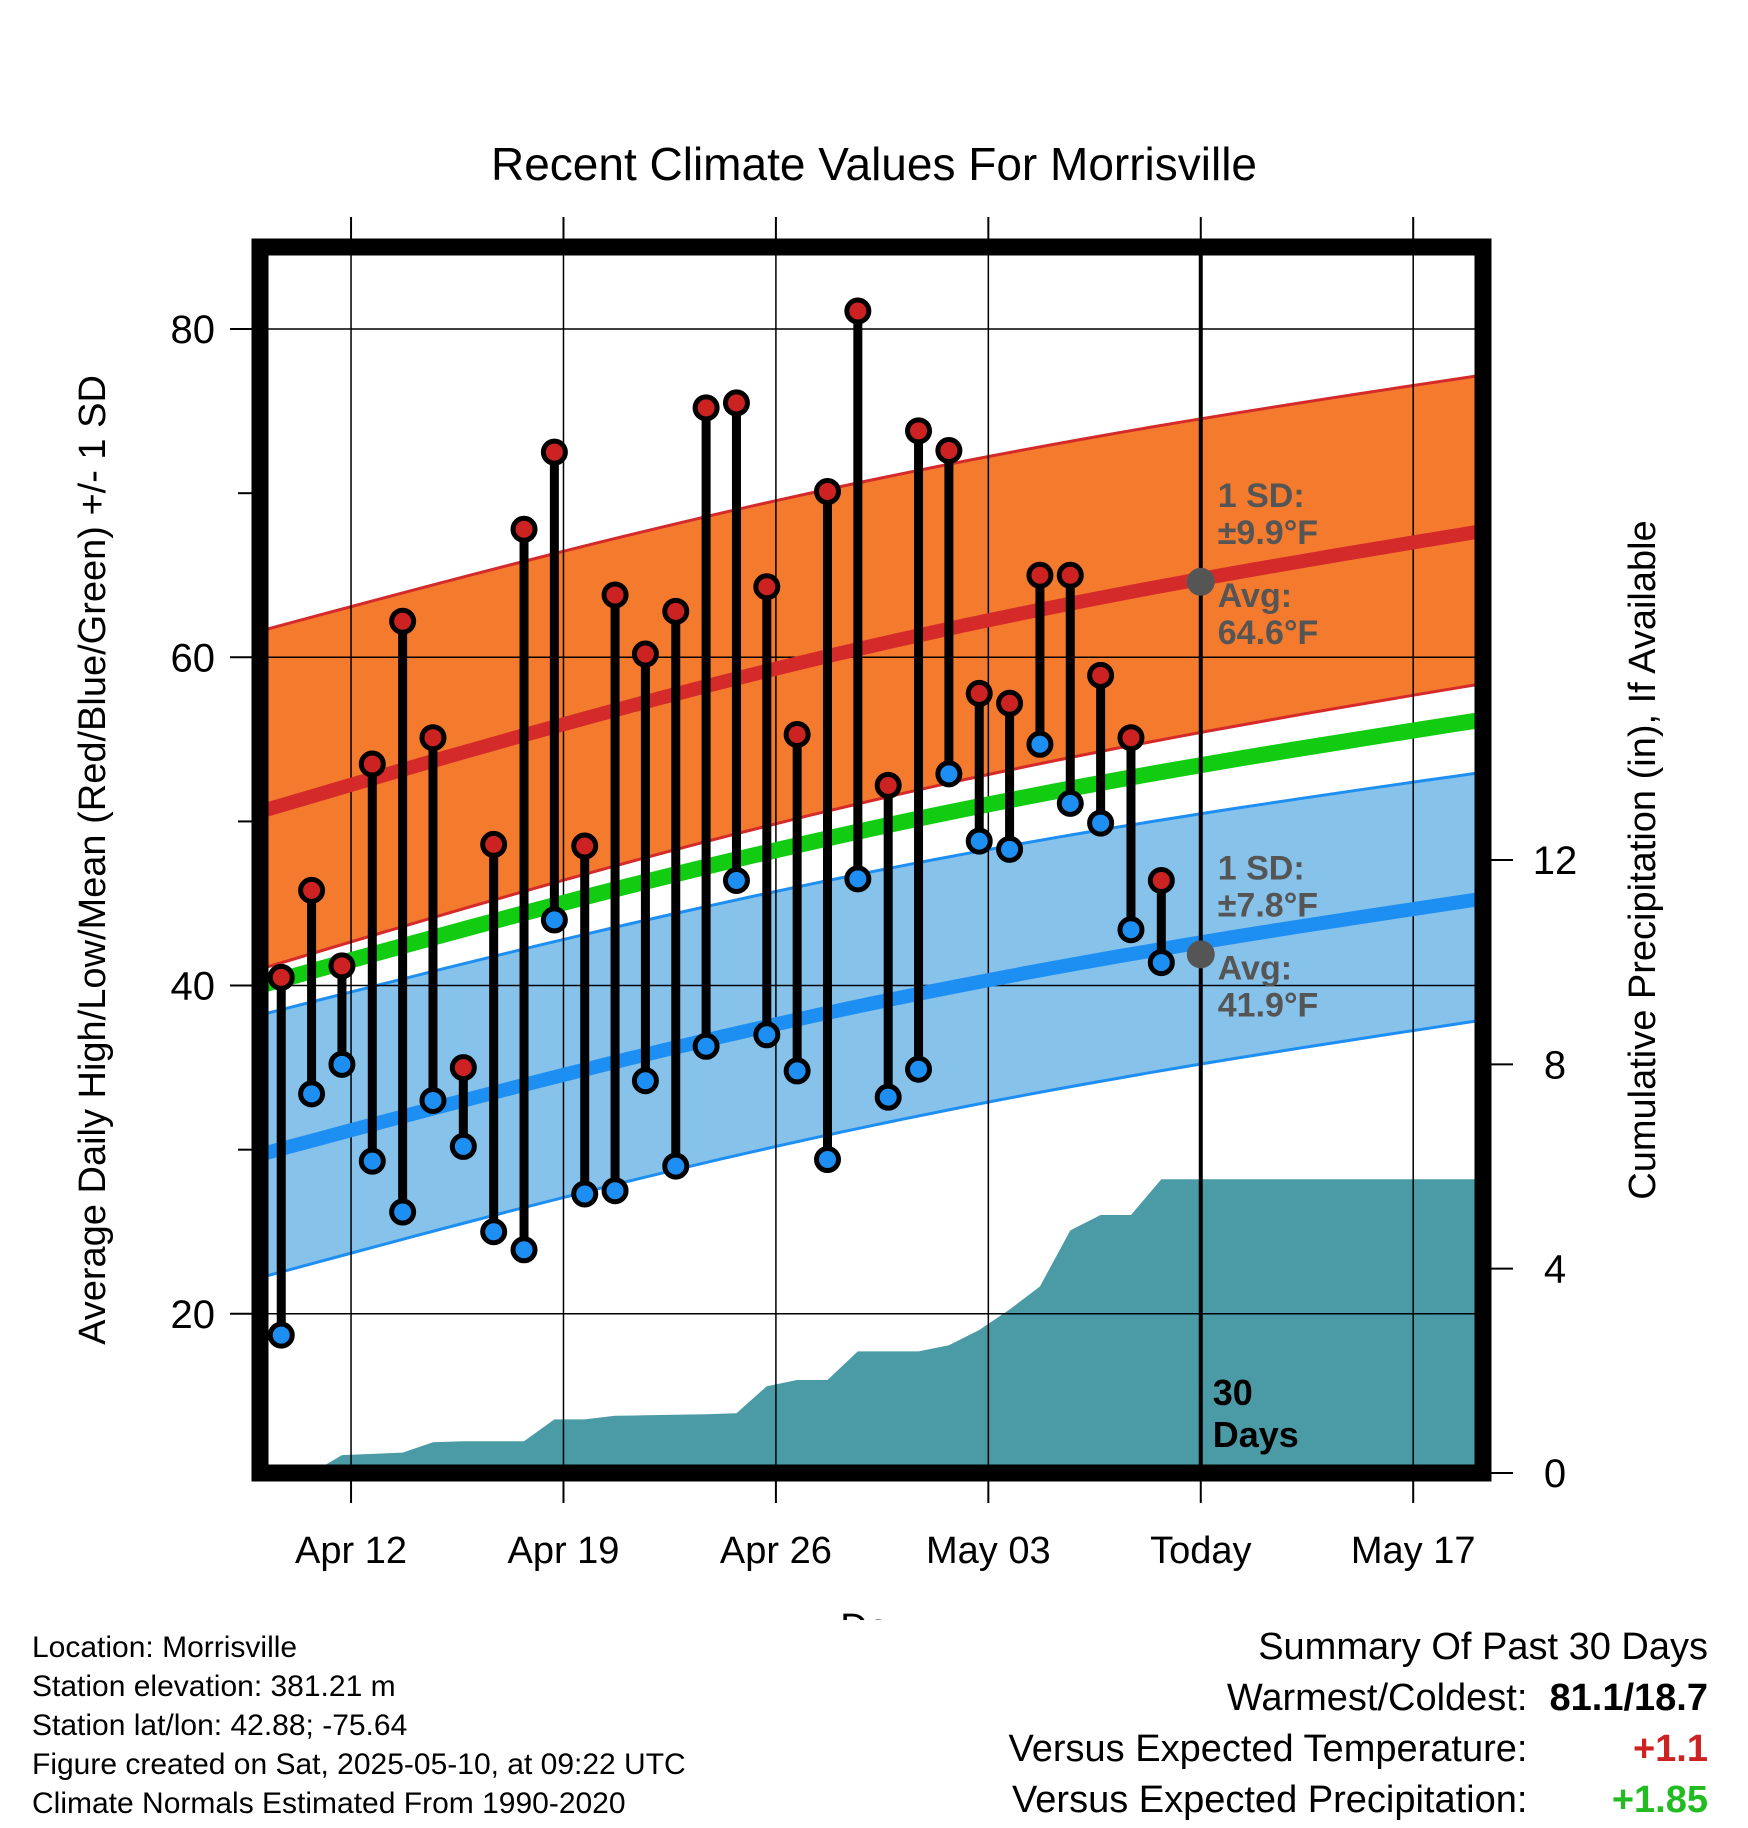 The width and height of the screenshot is (1748, 1828). What do you see at coordinates (1268, 533) in the screenshot?
I see `high-sd-value: ±9.9°F` at bounding box center [1268, 533].